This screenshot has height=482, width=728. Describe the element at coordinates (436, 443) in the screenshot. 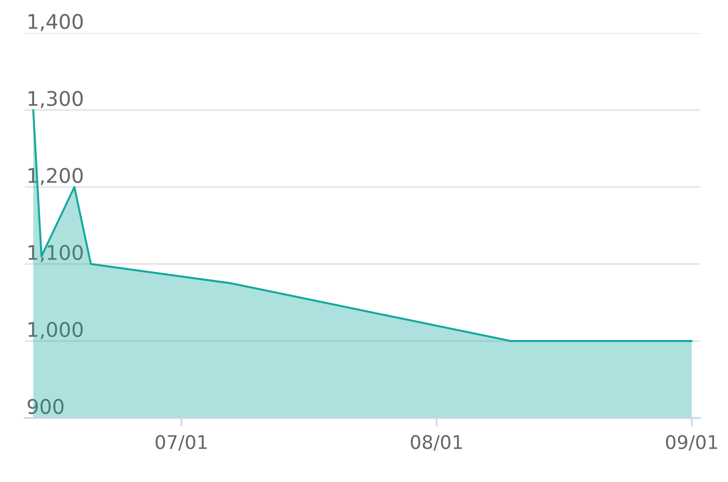

I see `x-tick-label: 08/01` at that location.